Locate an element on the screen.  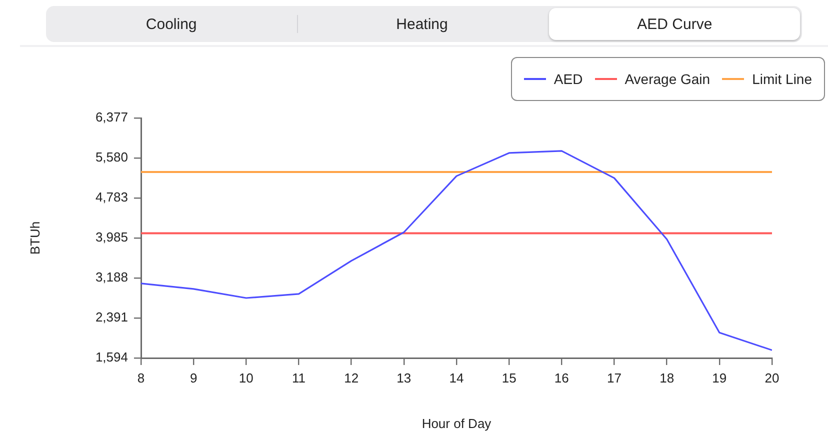
y-tick-label: 1,594 is located at coordinates (111, 357).